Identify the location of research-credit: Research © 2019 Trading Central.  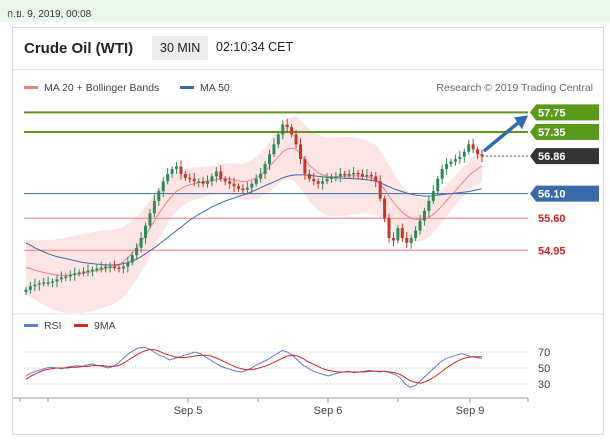
(514, 88).